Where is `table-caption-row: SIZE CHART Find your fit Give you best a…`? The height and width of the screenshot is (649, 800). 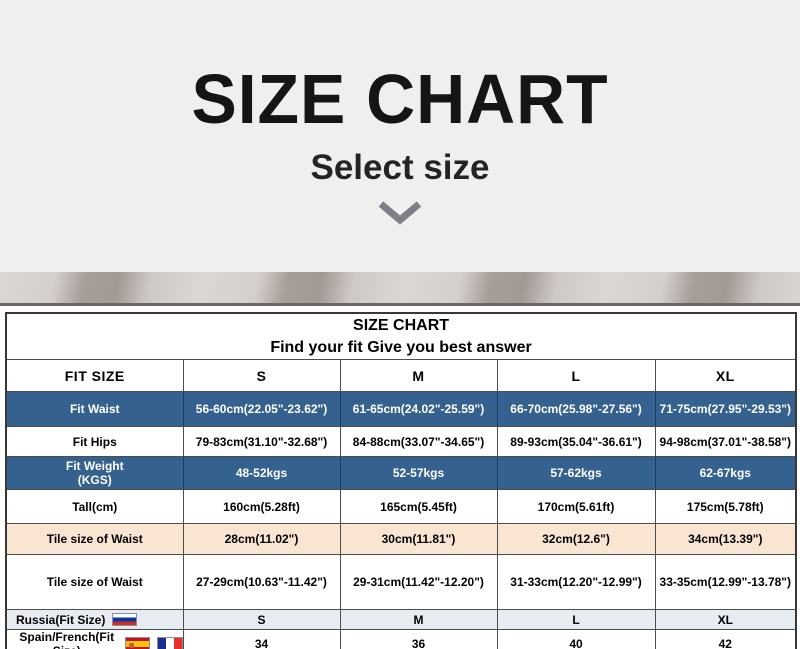 table-caption-row: SIZE CHART Find your fit Give you best a… is located at coordinates (401, 336).